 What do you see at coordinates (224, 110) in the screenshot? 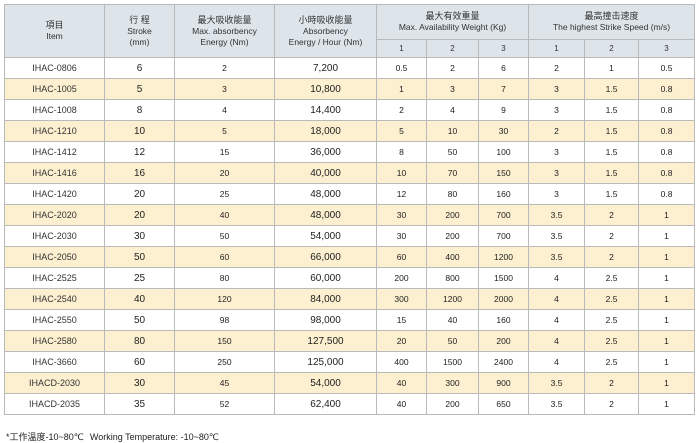
I see `cell-max-energy: 4` at bounding box center [224, 110].